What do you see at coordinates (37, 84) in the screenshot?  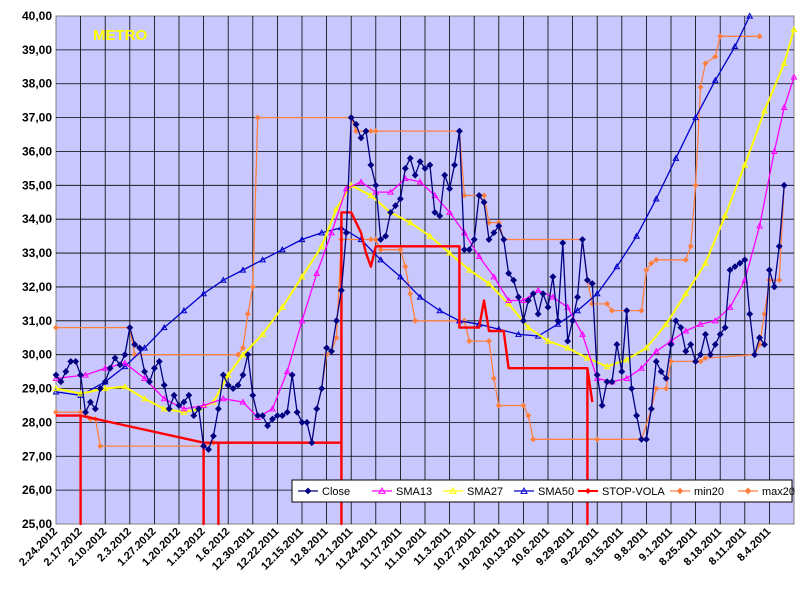 I see `y-tick-label: 38,00` at bounding box center [37, 84].